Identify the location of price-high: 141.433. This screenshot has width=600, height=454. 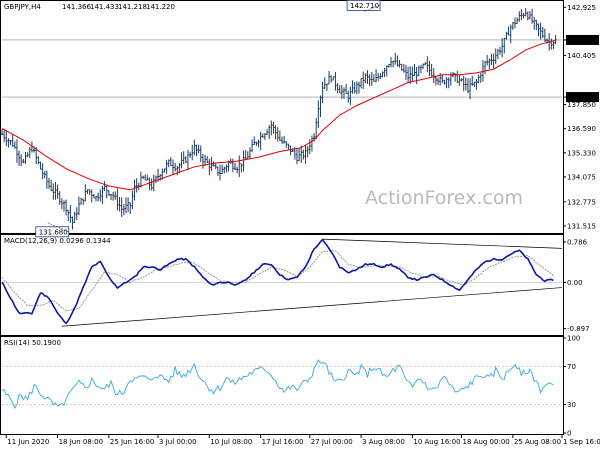
(104, 7).